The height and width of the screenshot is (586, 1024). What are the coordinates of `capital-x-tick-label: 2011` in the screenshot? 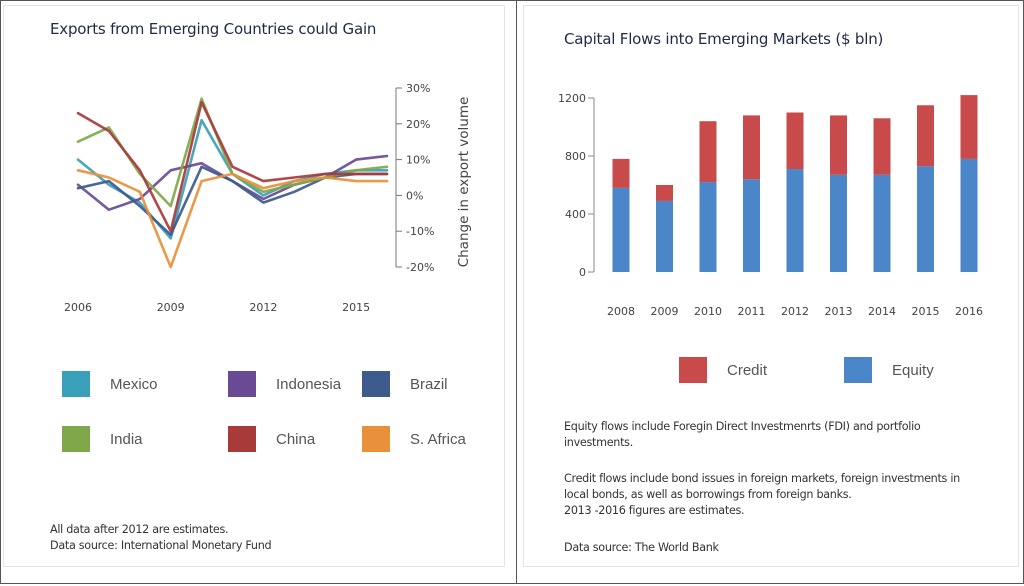 It's located at (752, 311).